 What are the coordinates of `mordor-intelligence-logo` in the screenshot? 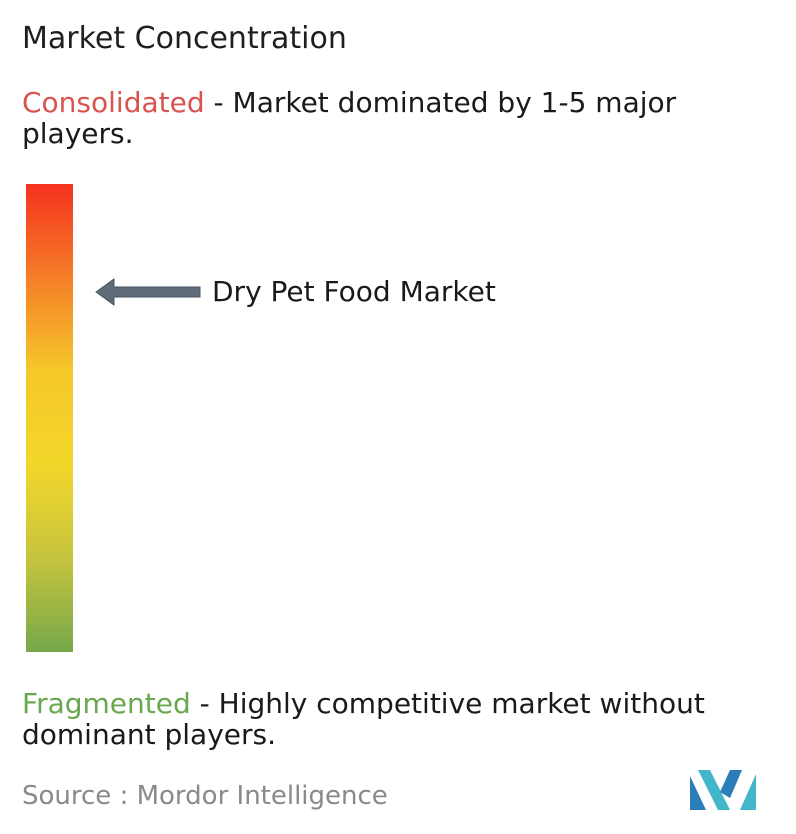 It's located at (723, 790).